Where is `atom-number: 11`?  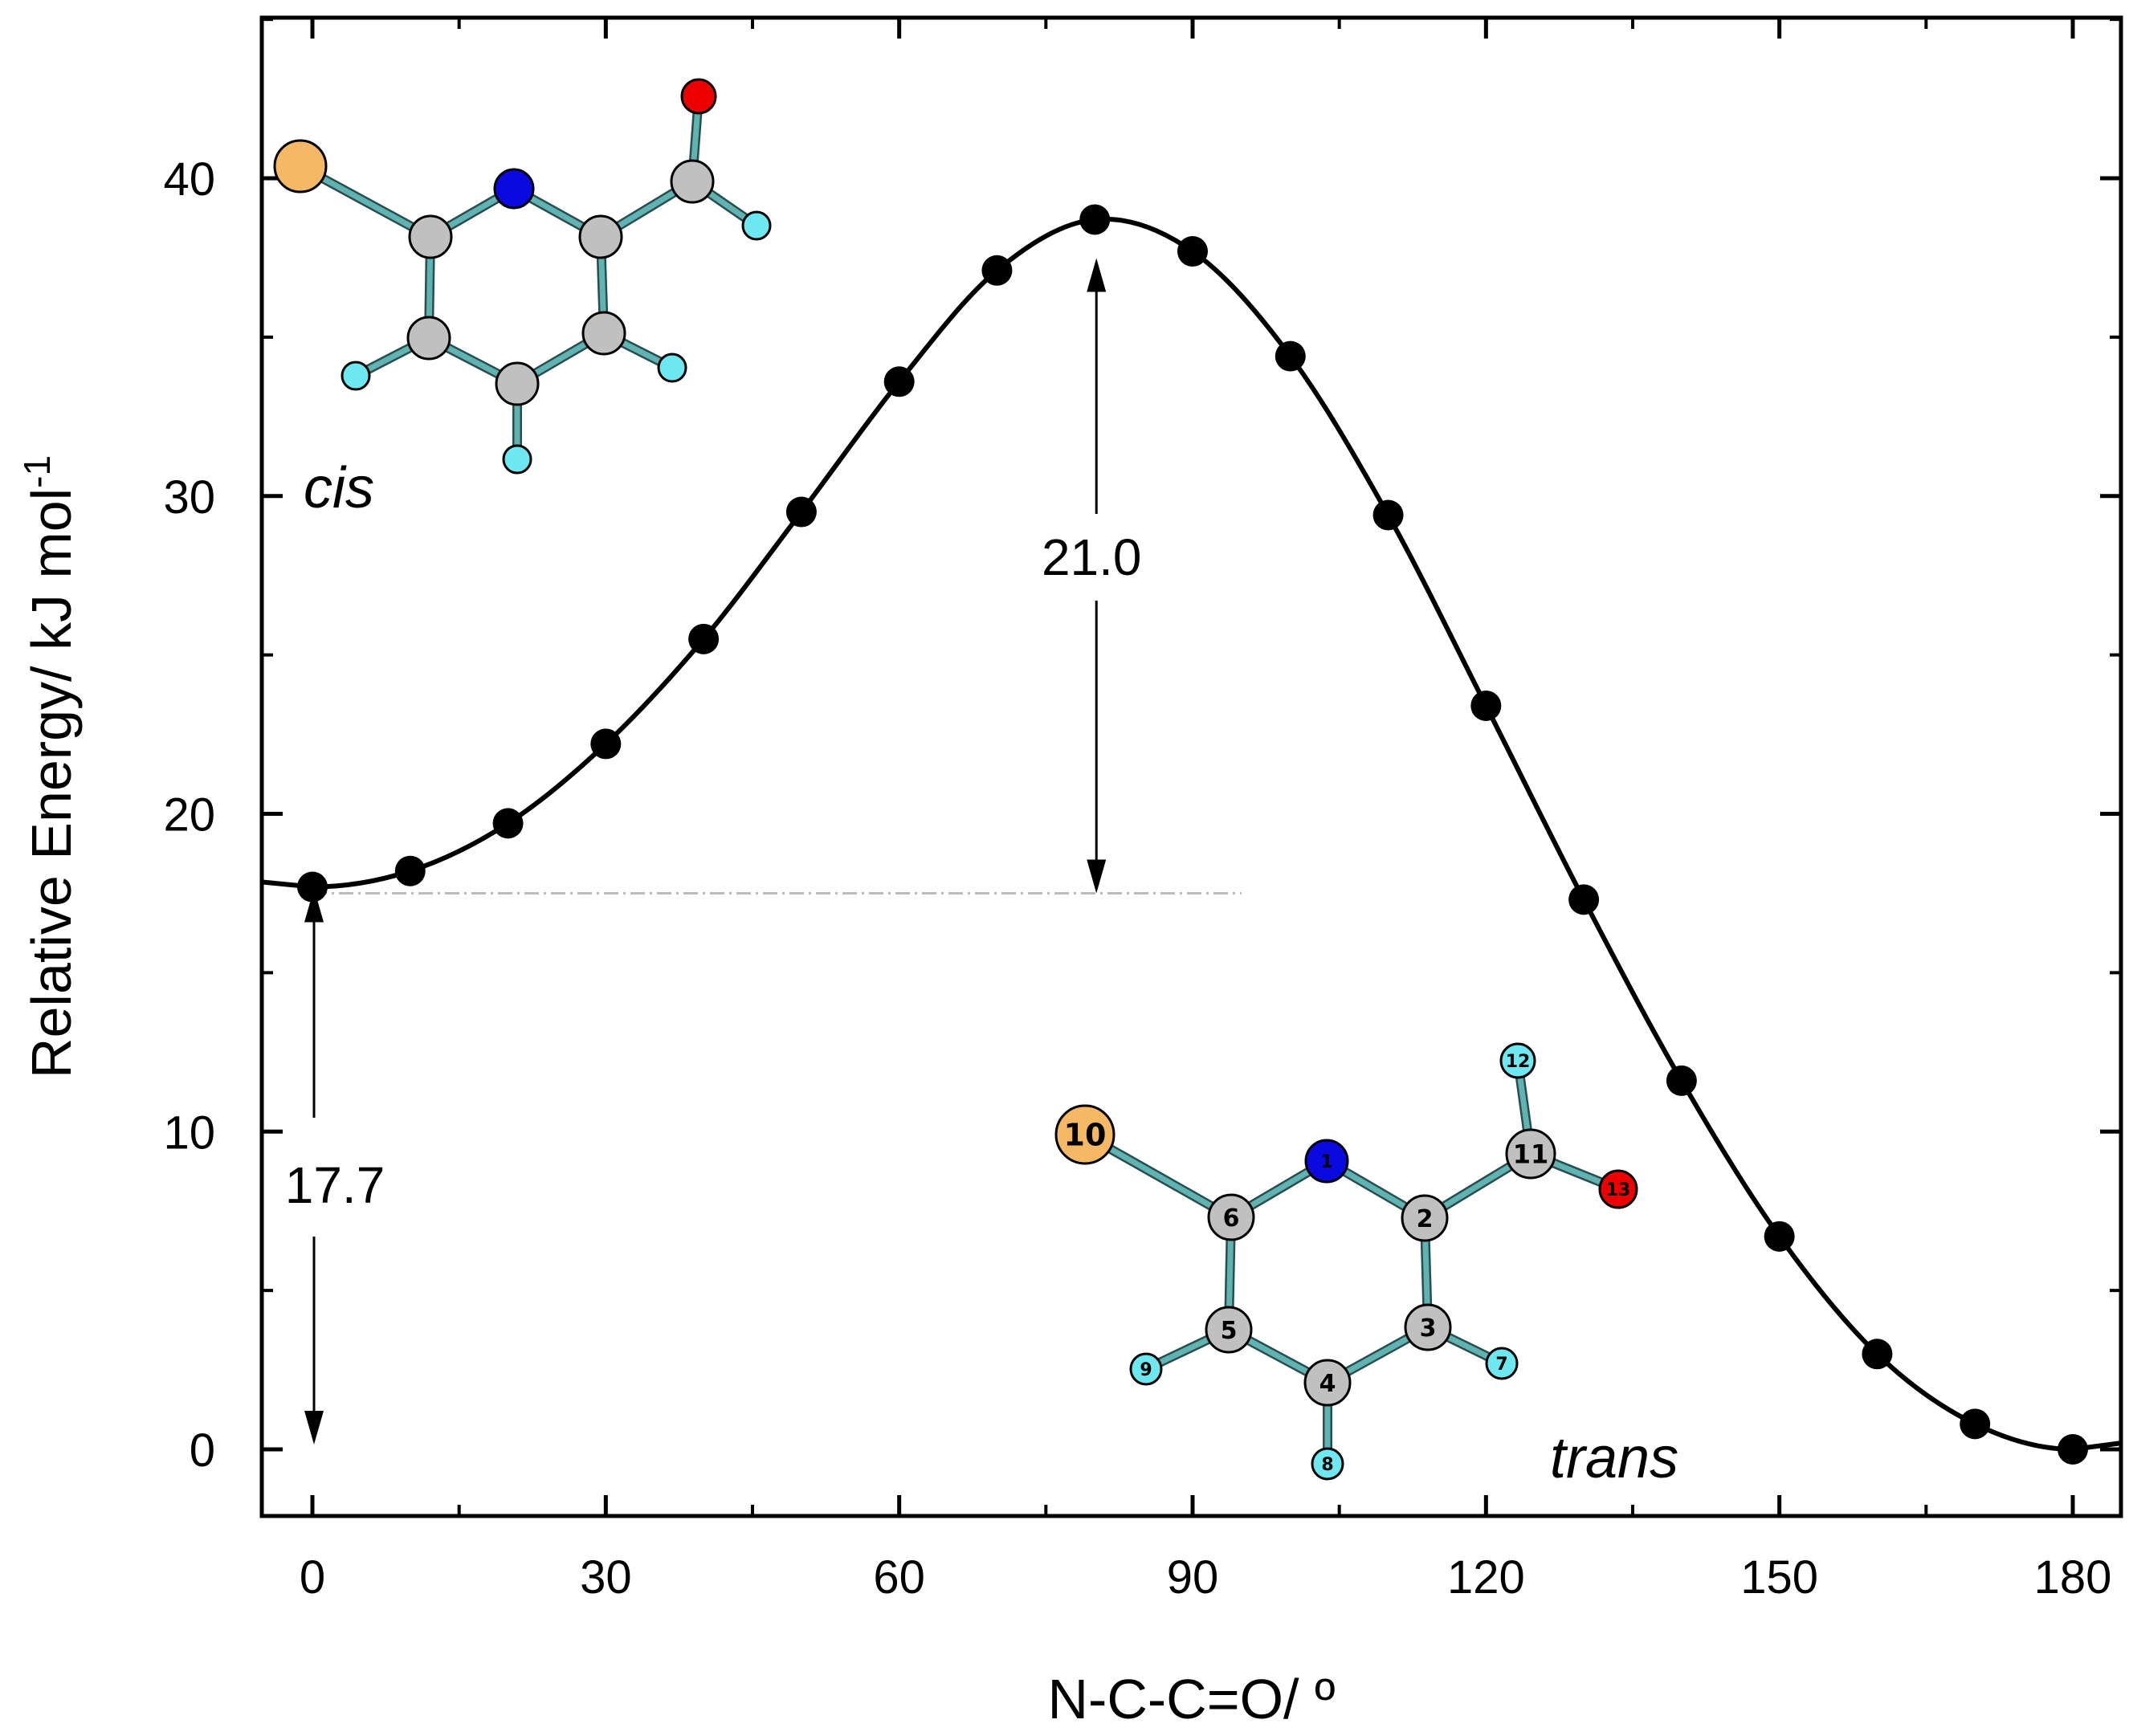 atom-number: 11 is located at coordinates (1531, 1154).